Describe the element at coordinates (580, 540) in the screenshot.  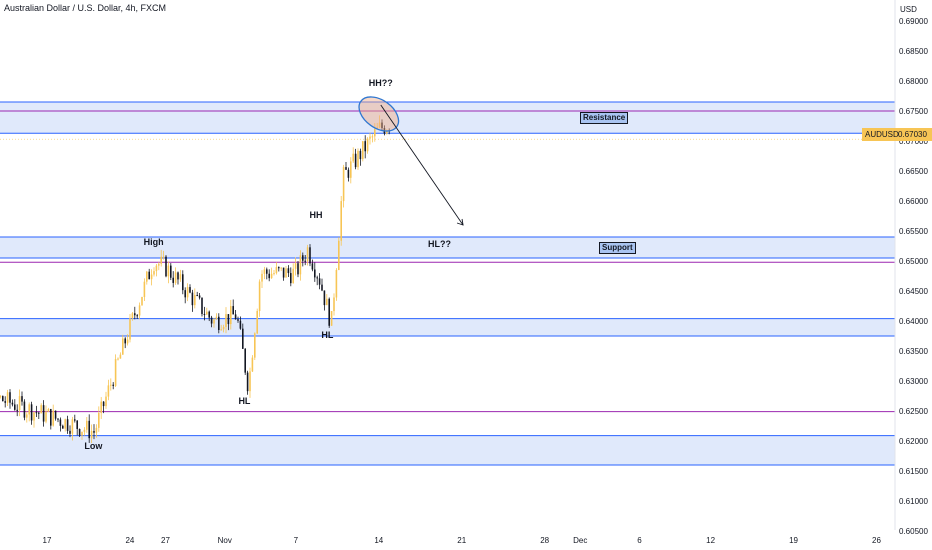
I see `x-tick-label: Dec` at that location.